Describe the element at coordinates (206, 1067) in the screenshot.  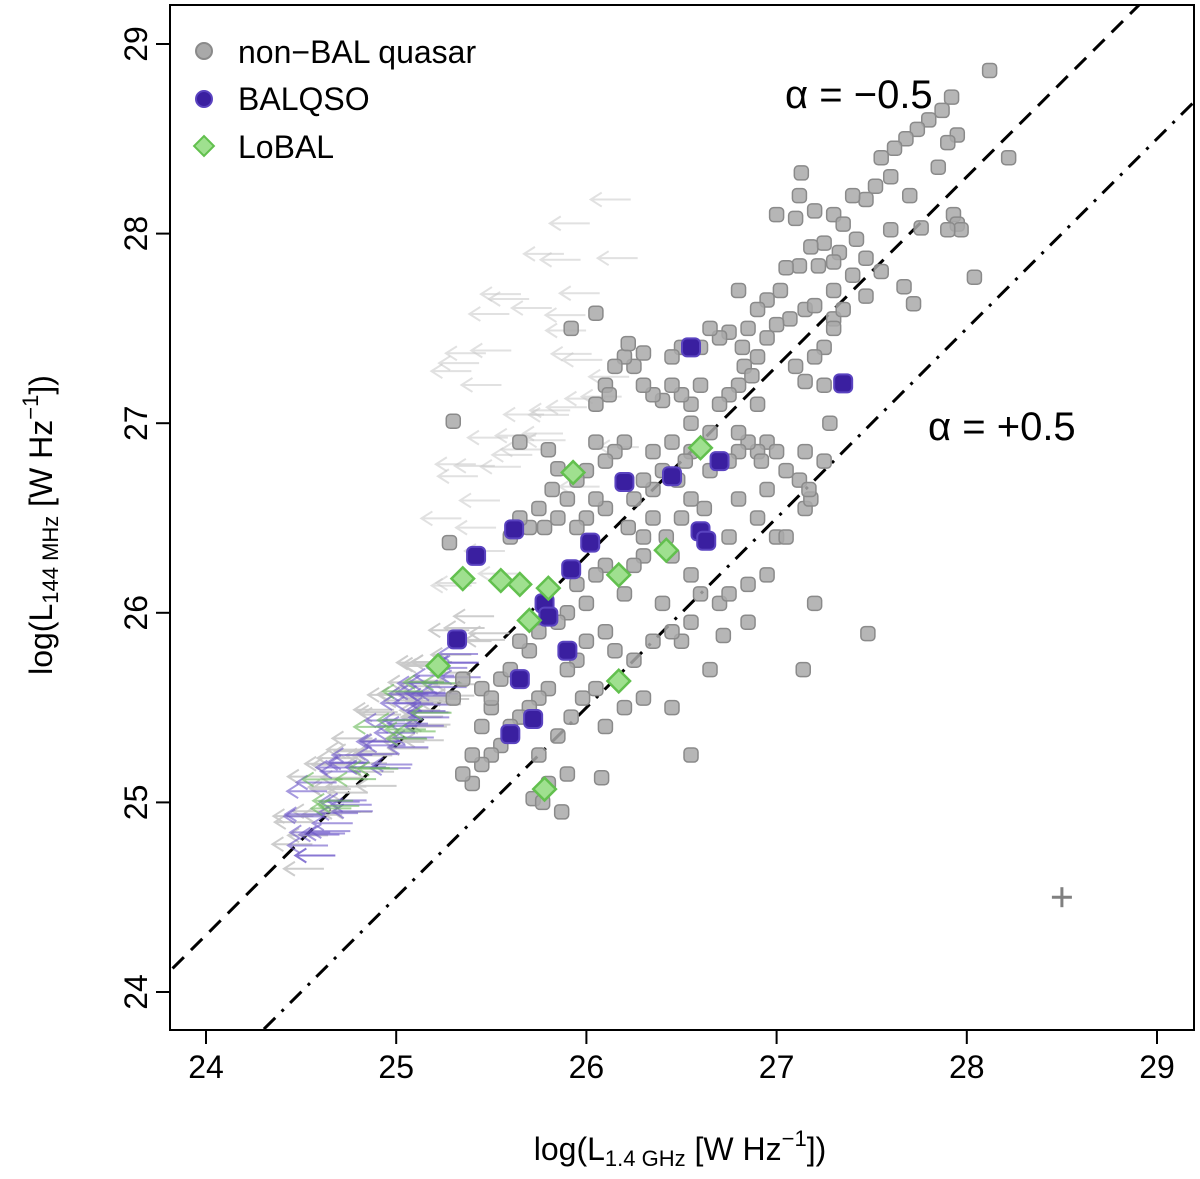
I see `x-tick-label: 24` at that location.